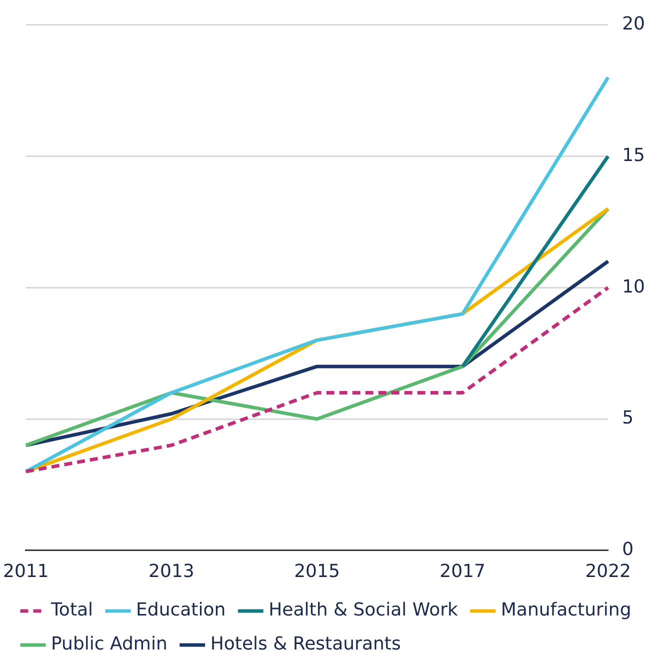 This screenshot has height=664, width=663. Describe the element at coordinates (628, 418) in the screenshot. I see `y-tick-label: 5` at that location.